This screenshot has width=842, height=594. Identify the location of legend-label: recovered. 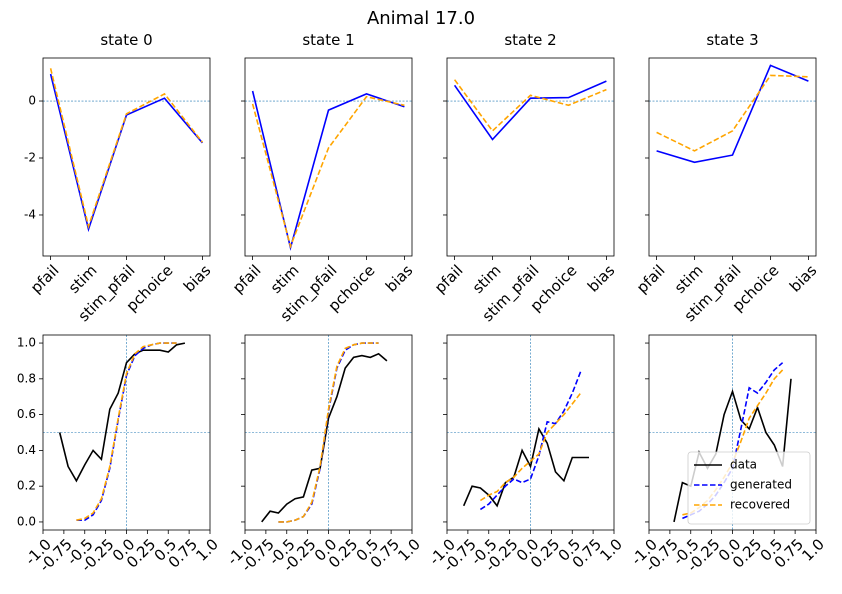
(760, 505).